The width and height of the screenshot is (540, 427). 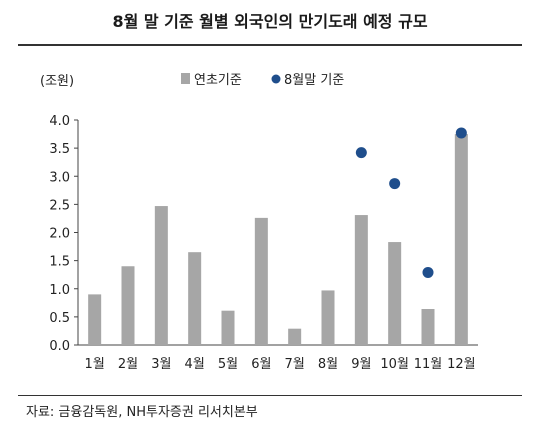 I want to click on bar-10월, so click(x=395, y=293).